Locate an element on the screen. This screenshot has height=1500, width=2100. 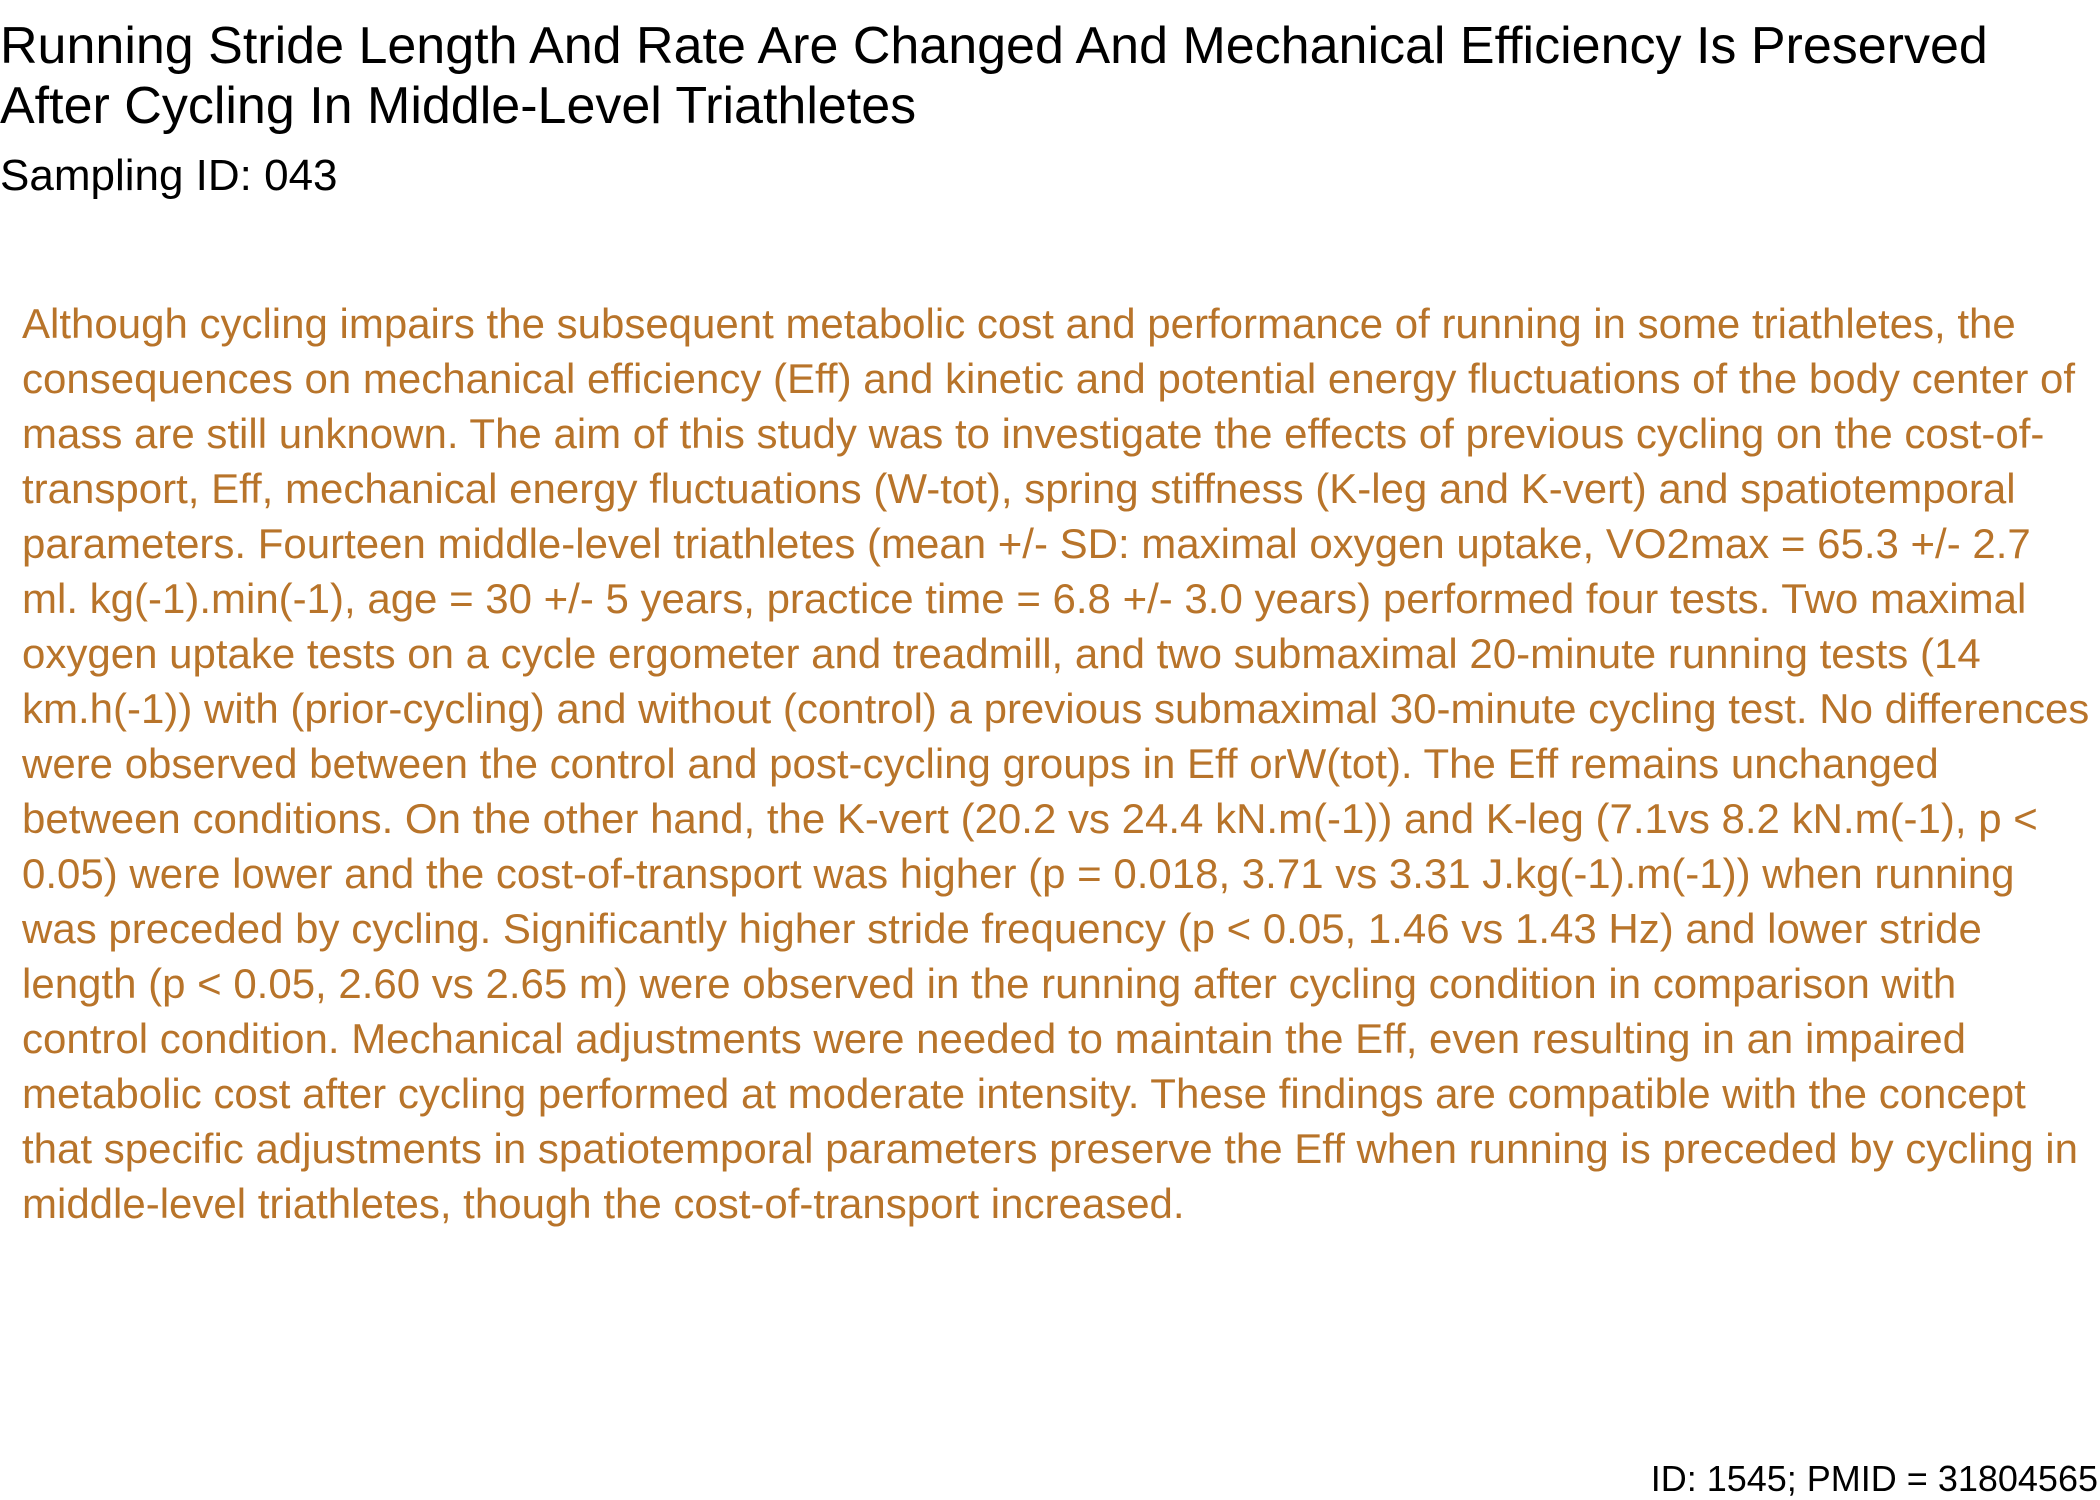
sampling-id: Sampling ID: 043 is located at coordinates (169, 176).